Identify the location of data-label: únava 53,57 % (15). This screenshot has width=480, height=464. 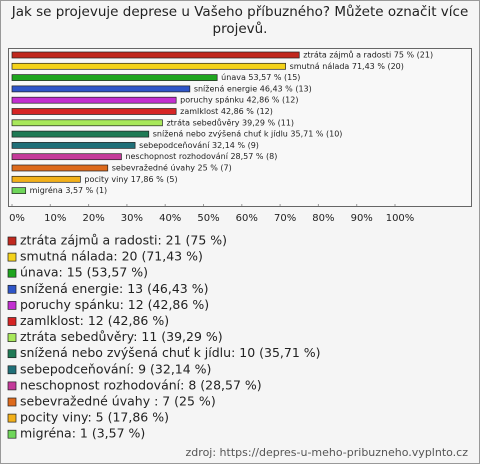
(260, 77).